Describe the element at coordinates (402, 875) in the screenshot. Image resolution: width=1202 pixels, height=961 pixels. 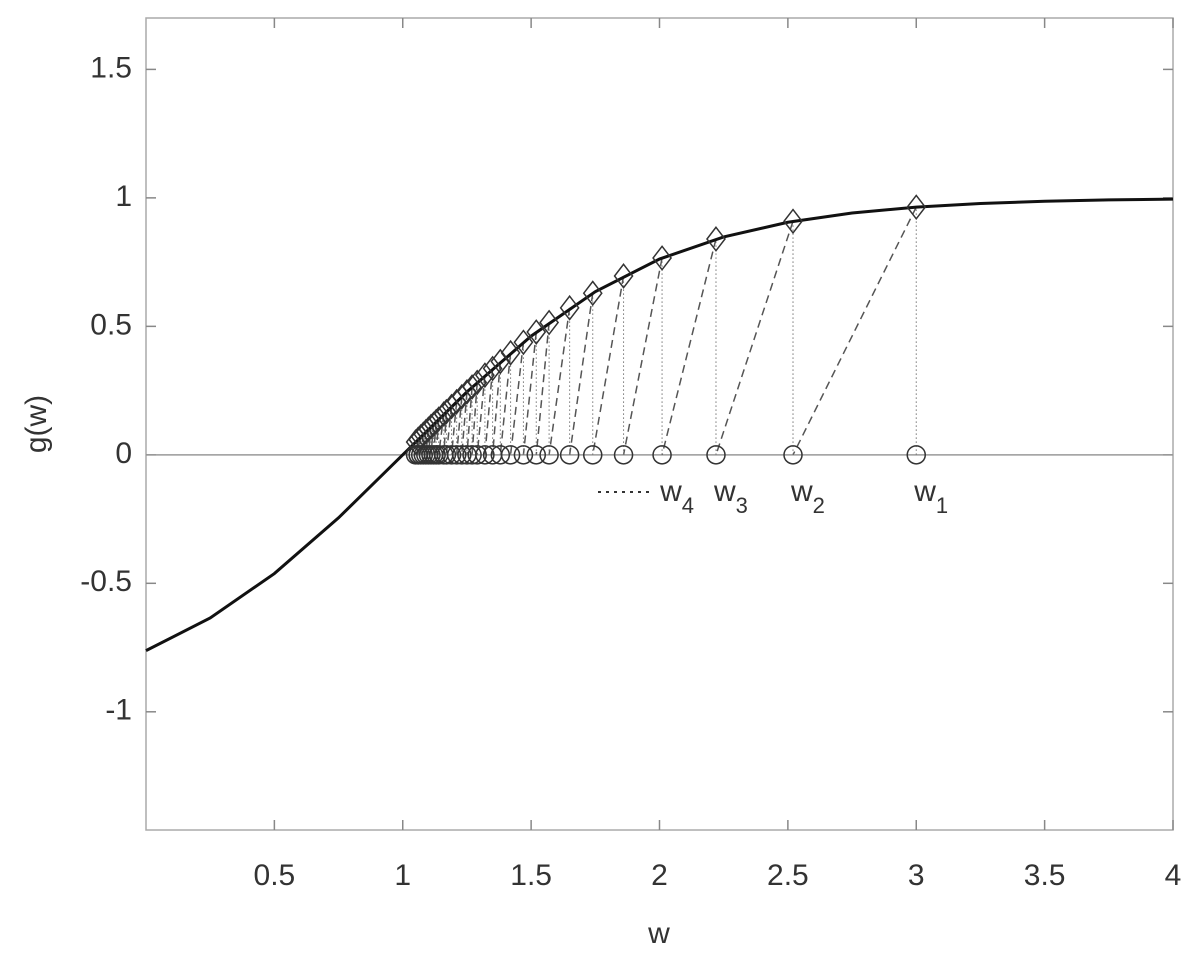
I see `x-tick-label: 1` at that location.